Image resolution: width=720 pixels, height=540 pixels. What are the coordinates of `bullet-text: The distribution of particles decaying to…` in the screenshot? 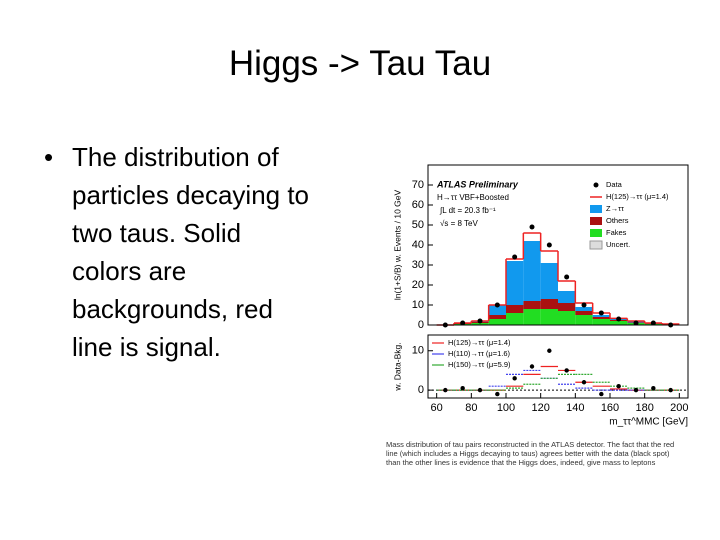 It's located at (190, 252).